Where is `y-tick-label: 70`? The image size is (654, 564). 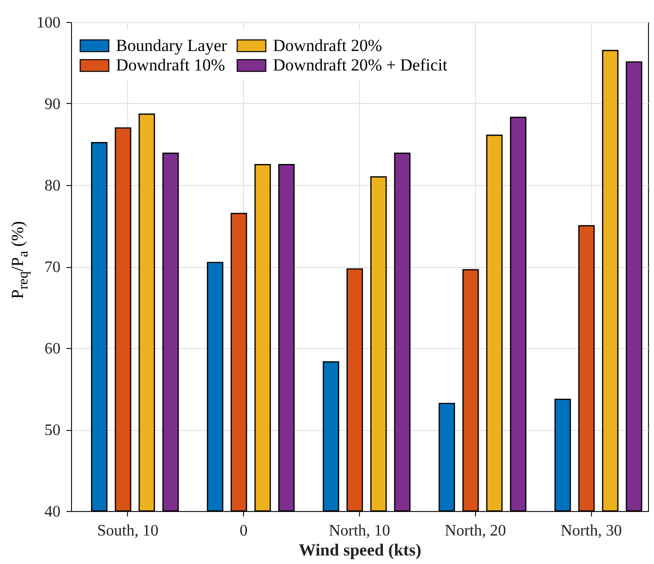
y-tick-label: 70 is located at coordinates (52, 267).